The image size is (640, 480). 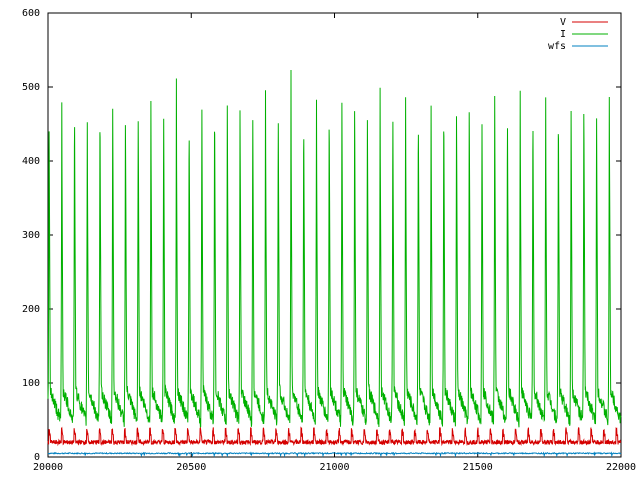 I want to click on y-tick-label: 400, so click(x=31, y=161).